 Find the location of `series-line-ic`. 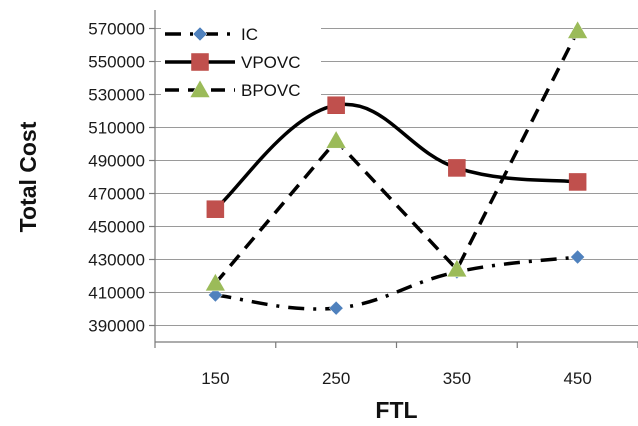

series-line-ic is located at coordinates (396, 283).